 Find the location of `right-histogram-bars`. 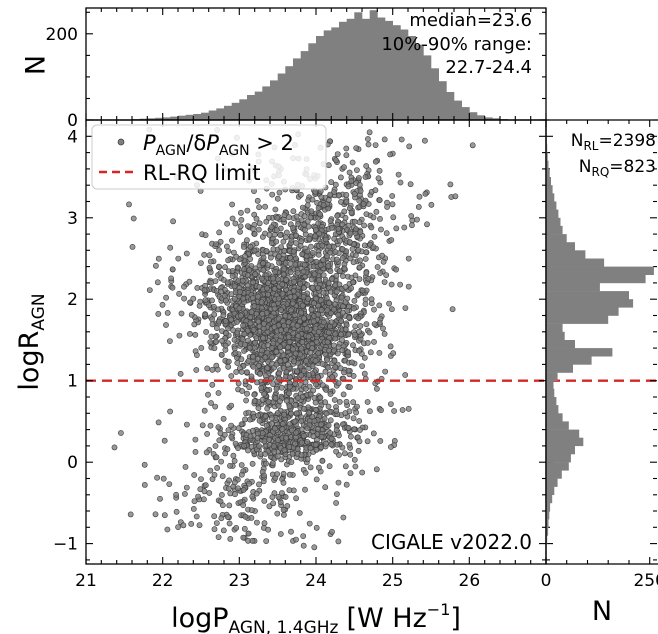

right-histogram-bars is located at coordinates (600, 336).